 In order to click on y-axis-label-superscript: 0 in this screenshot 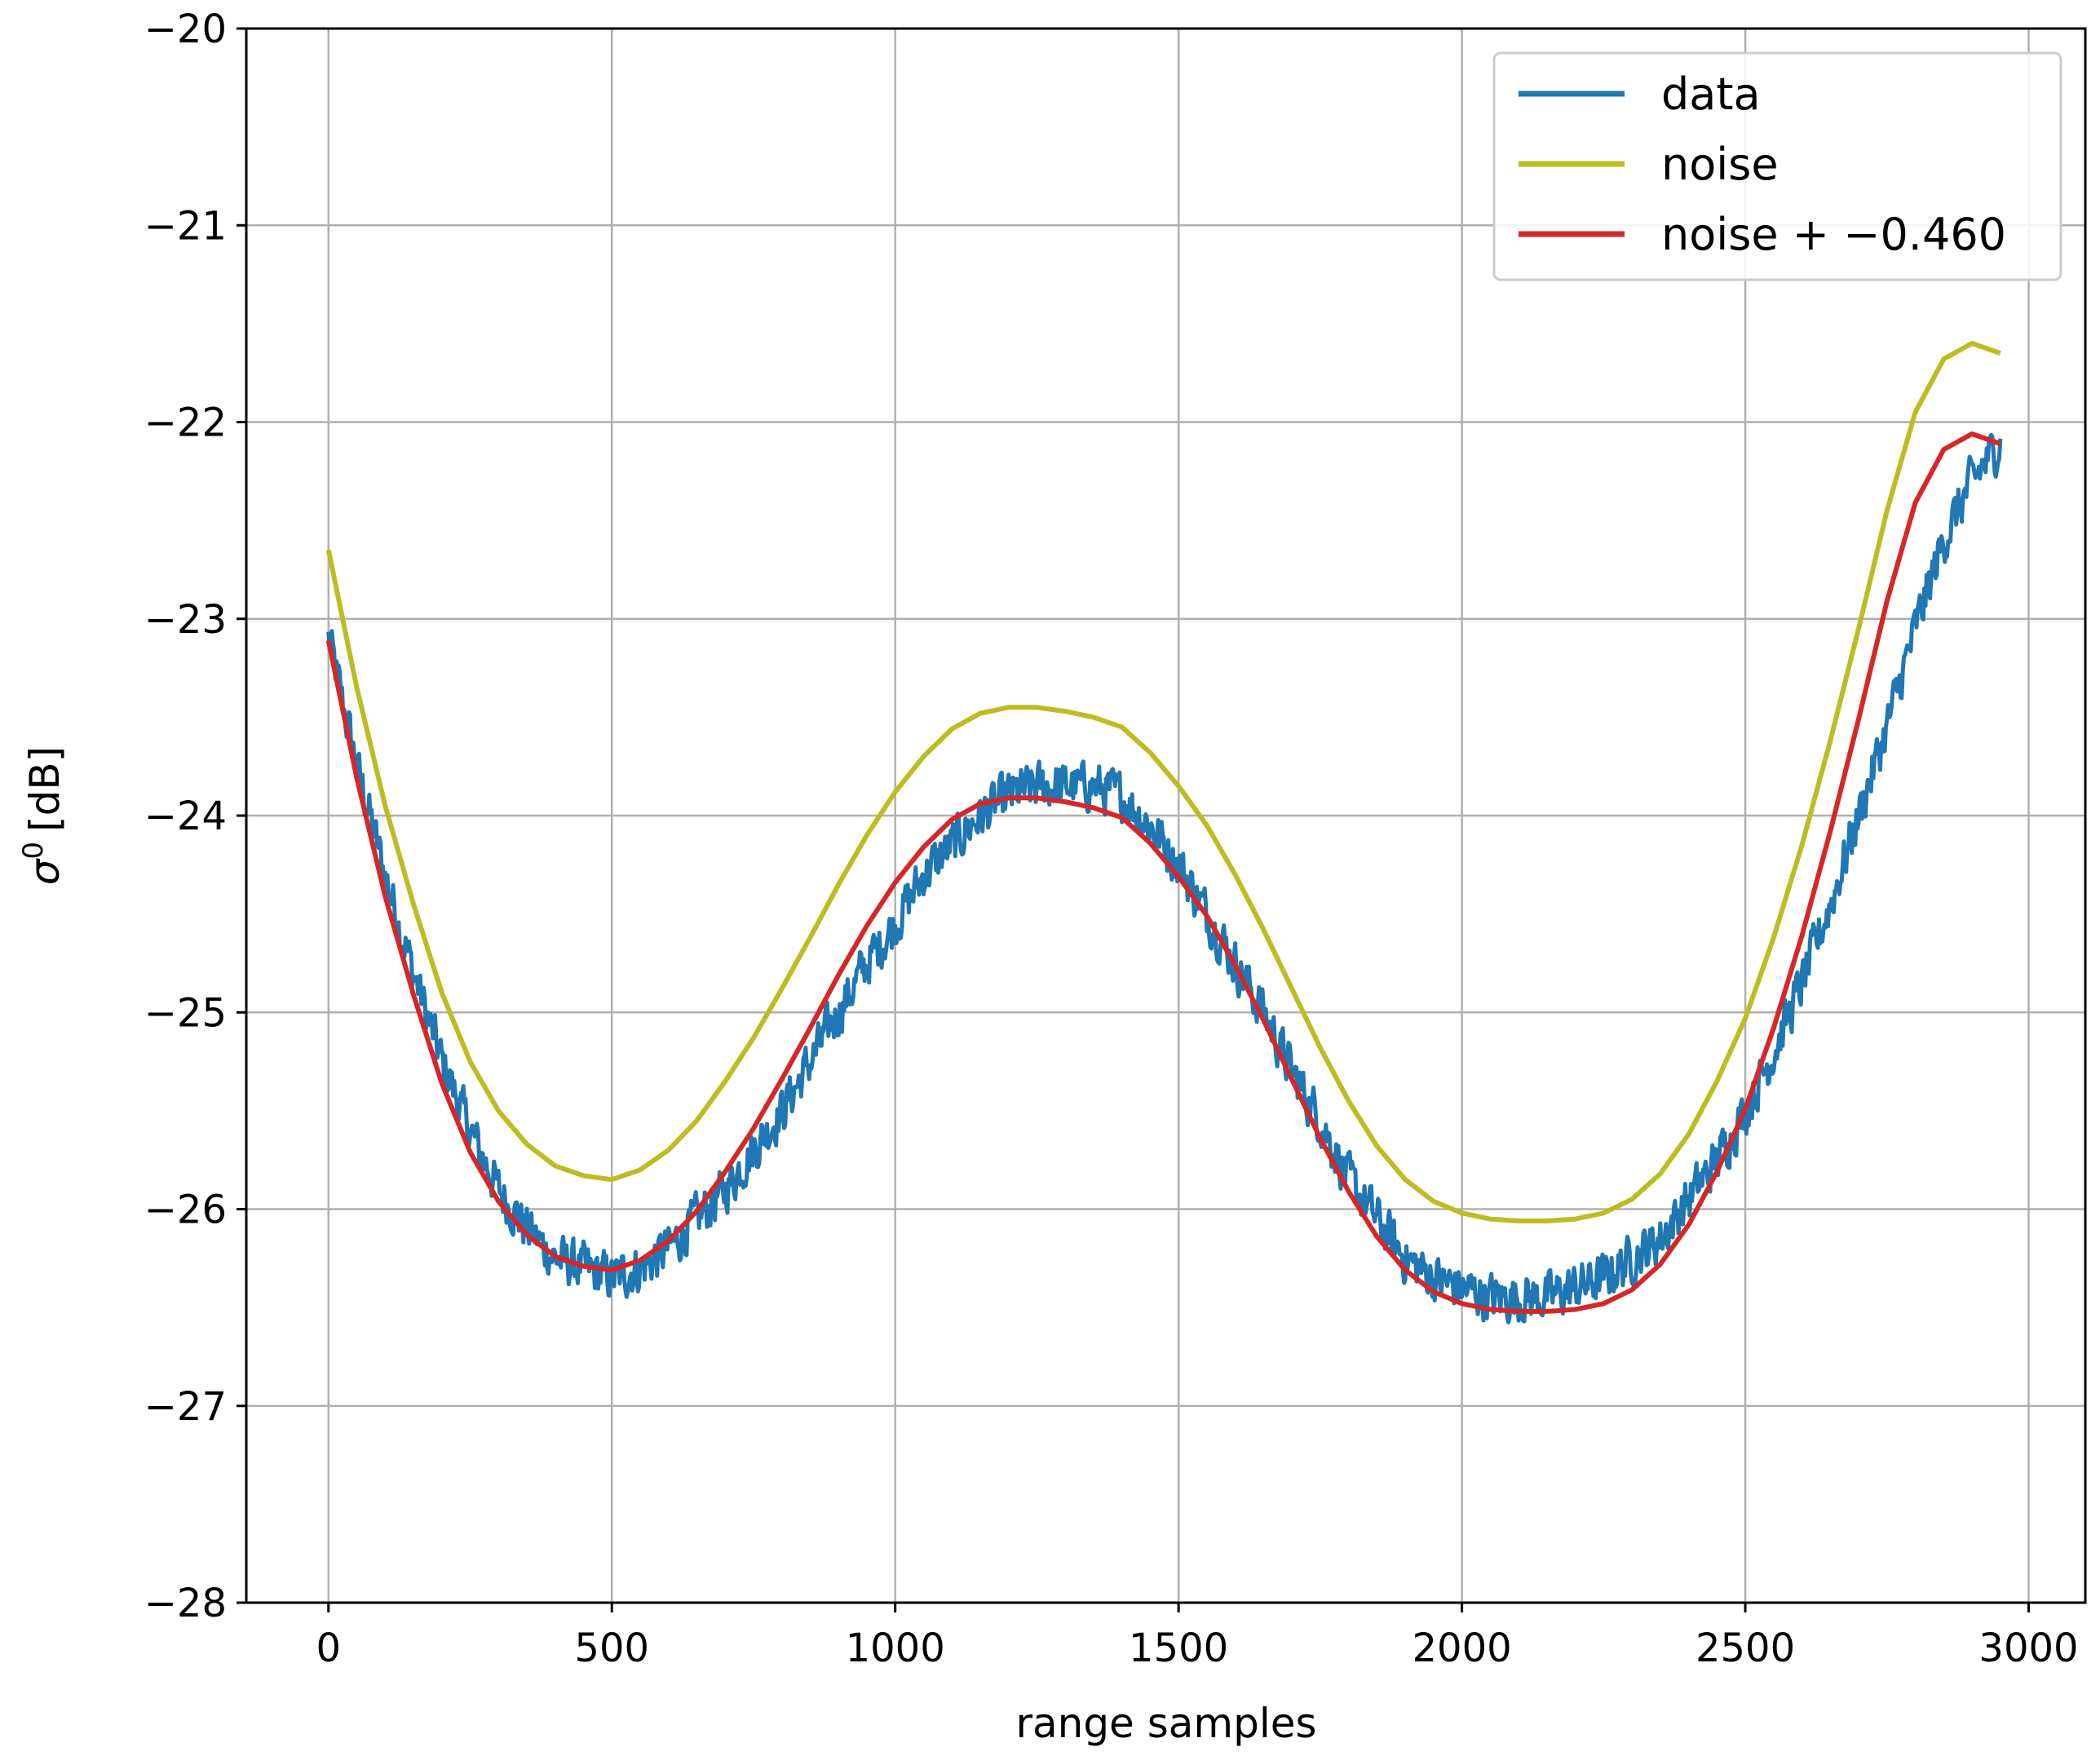, I will do `click(33, 851)`.